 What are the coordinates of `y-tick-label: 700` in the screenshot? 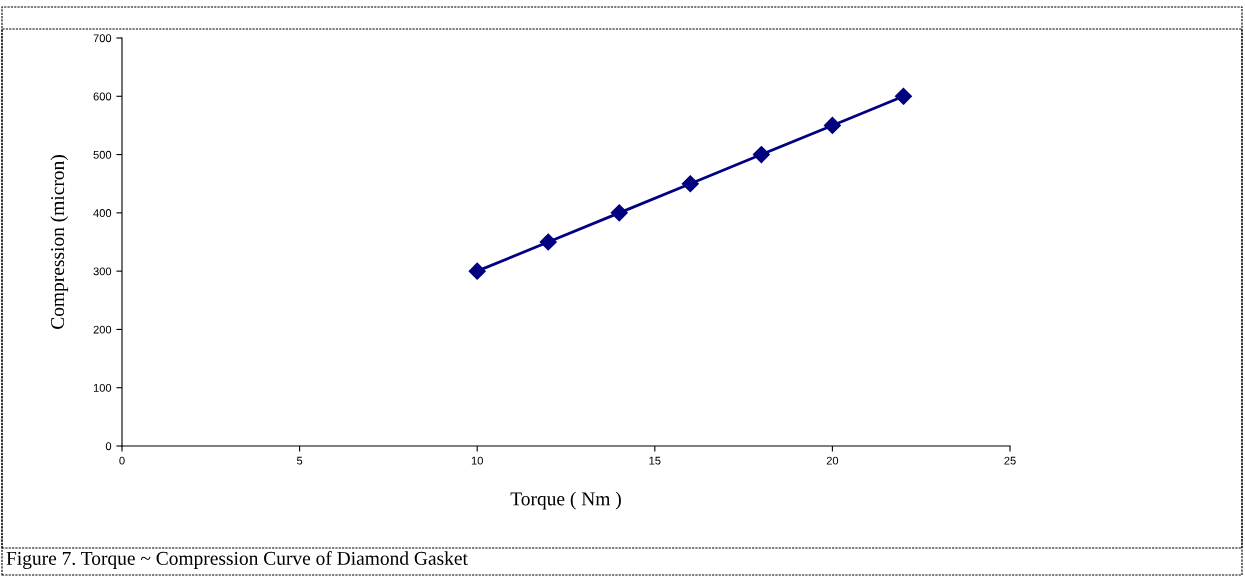 It's located at (102, 38).